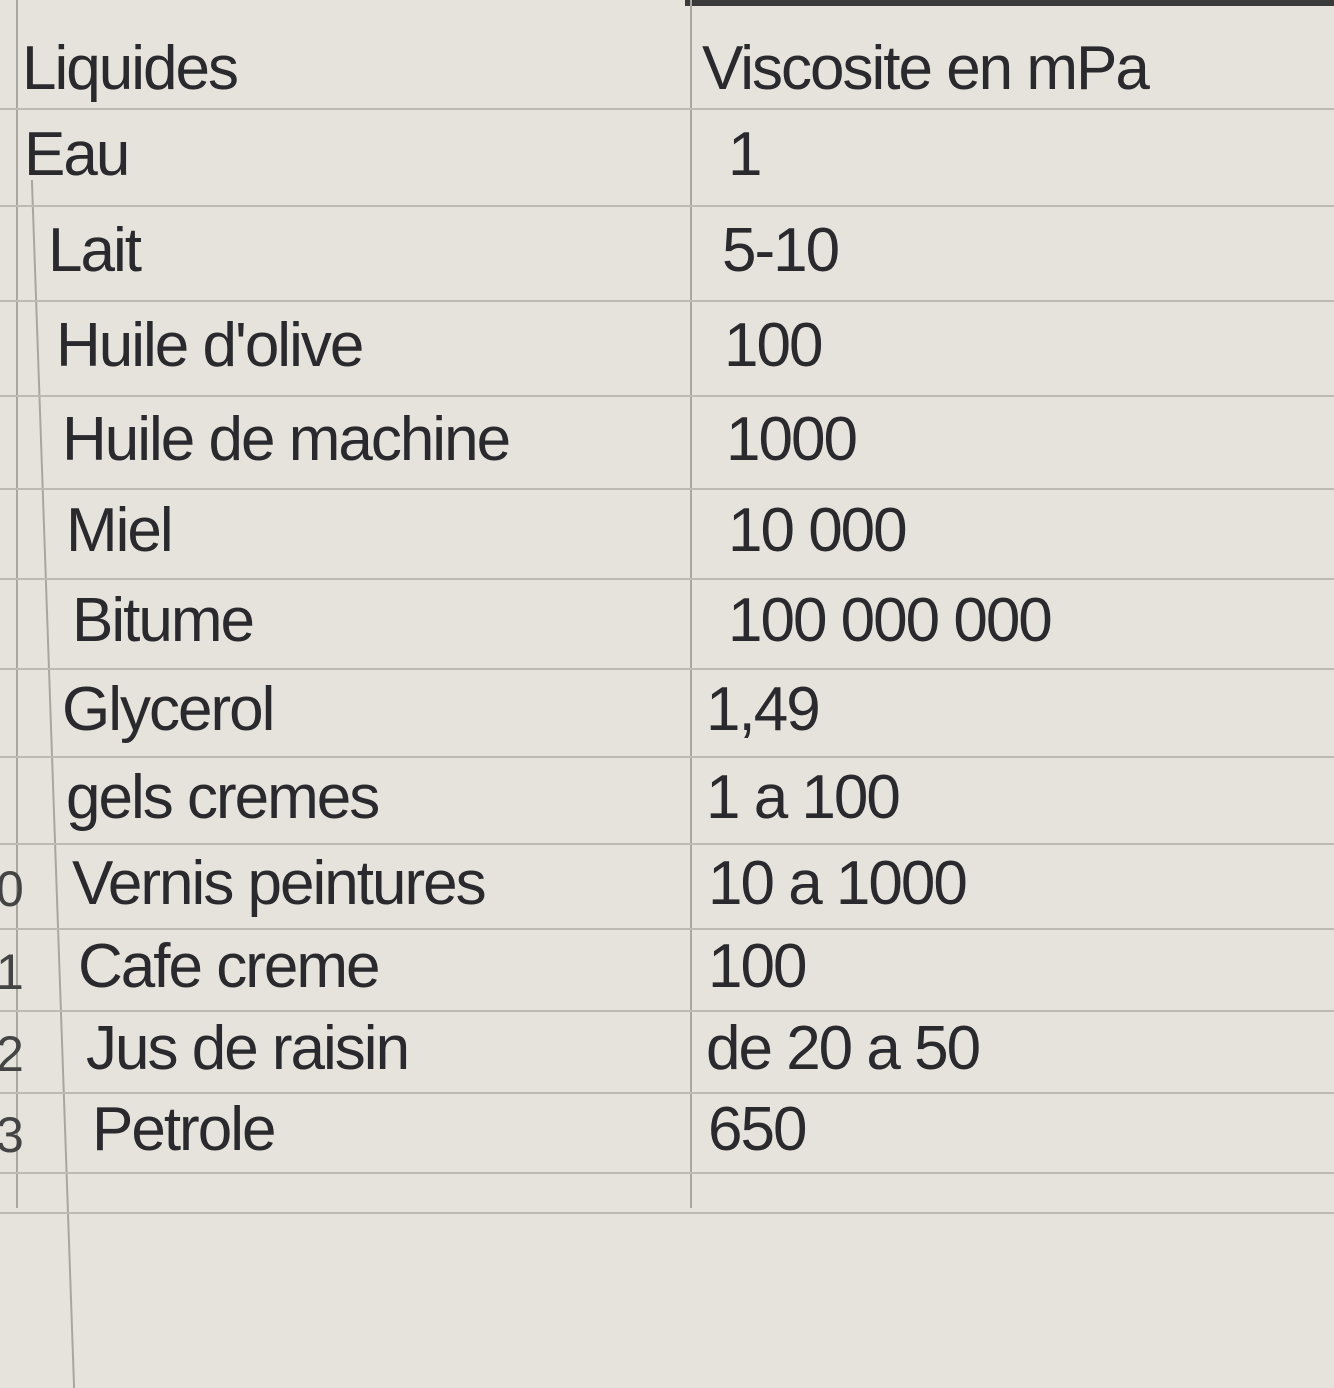 This screenshot has height=1388, width=1334. I want to click on row-number: 0, so click(12, 888).